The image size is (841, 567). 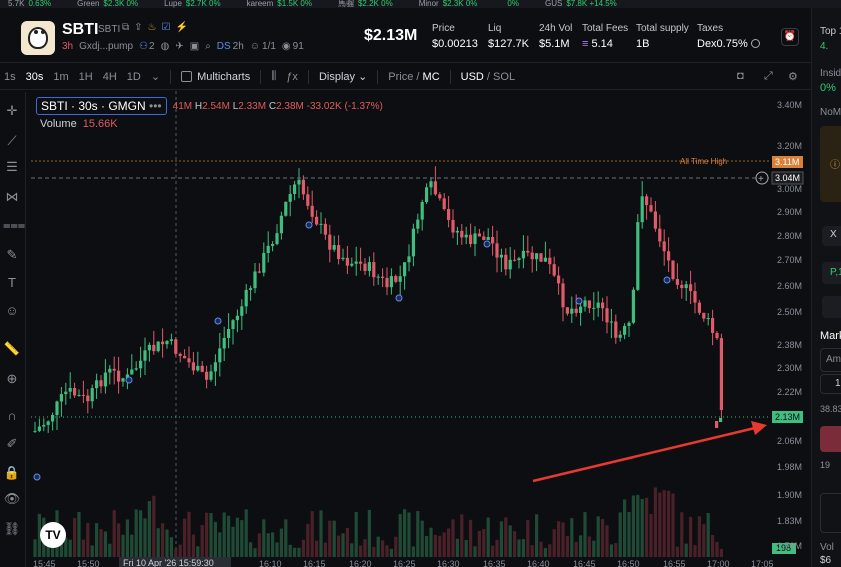 I want to click on lock-icon: 🔒, so click(x=12, y=472).